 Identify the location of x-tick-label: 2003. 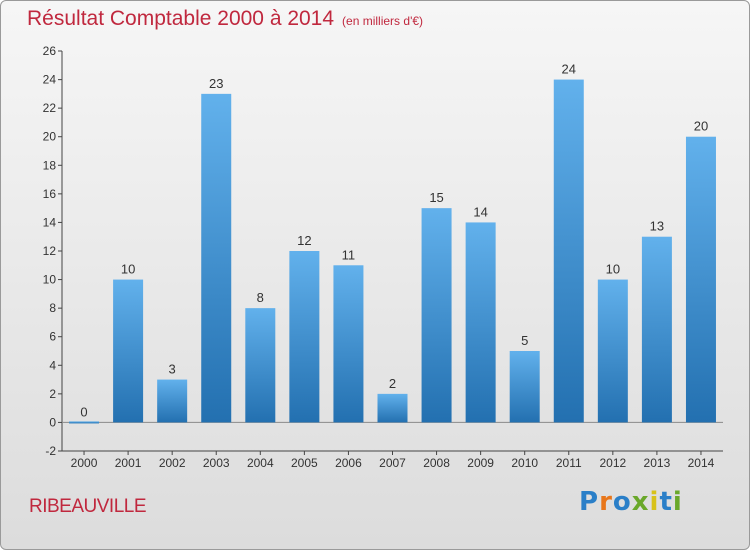
(216, 463).